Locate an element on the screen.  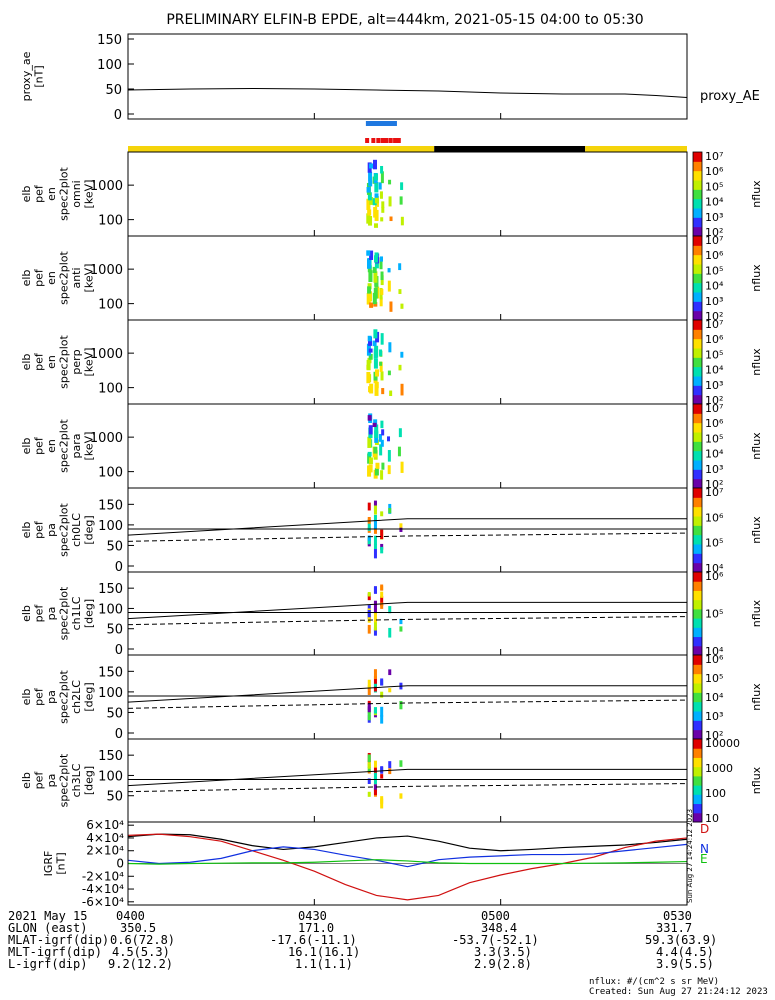
pa-ytick-label-0: 50 is located at coordinates (114, 797).